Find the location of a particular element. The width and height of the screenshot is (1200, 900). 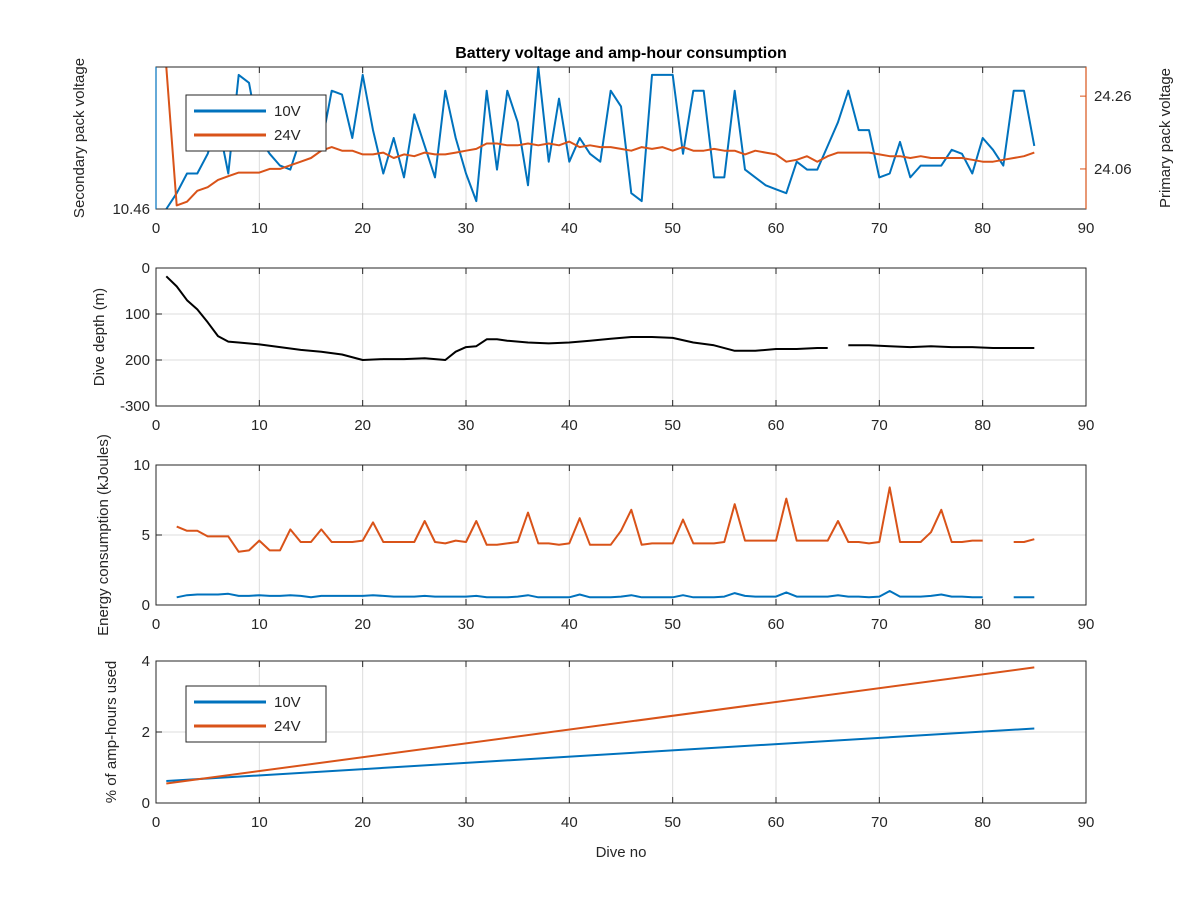

y2-tick-label: 24.06 is located at coordinates (1113, 169).